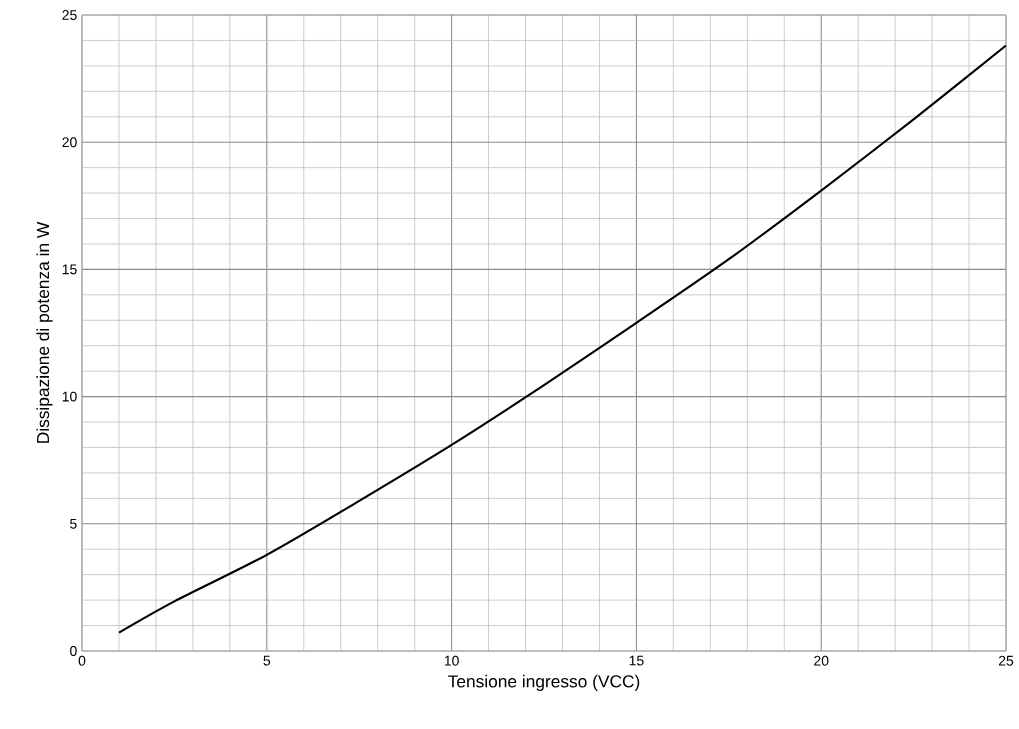 The height and width of the screenshot is (729, 1019). I want to click on x-tick-label: 25, so click(1006, 660).